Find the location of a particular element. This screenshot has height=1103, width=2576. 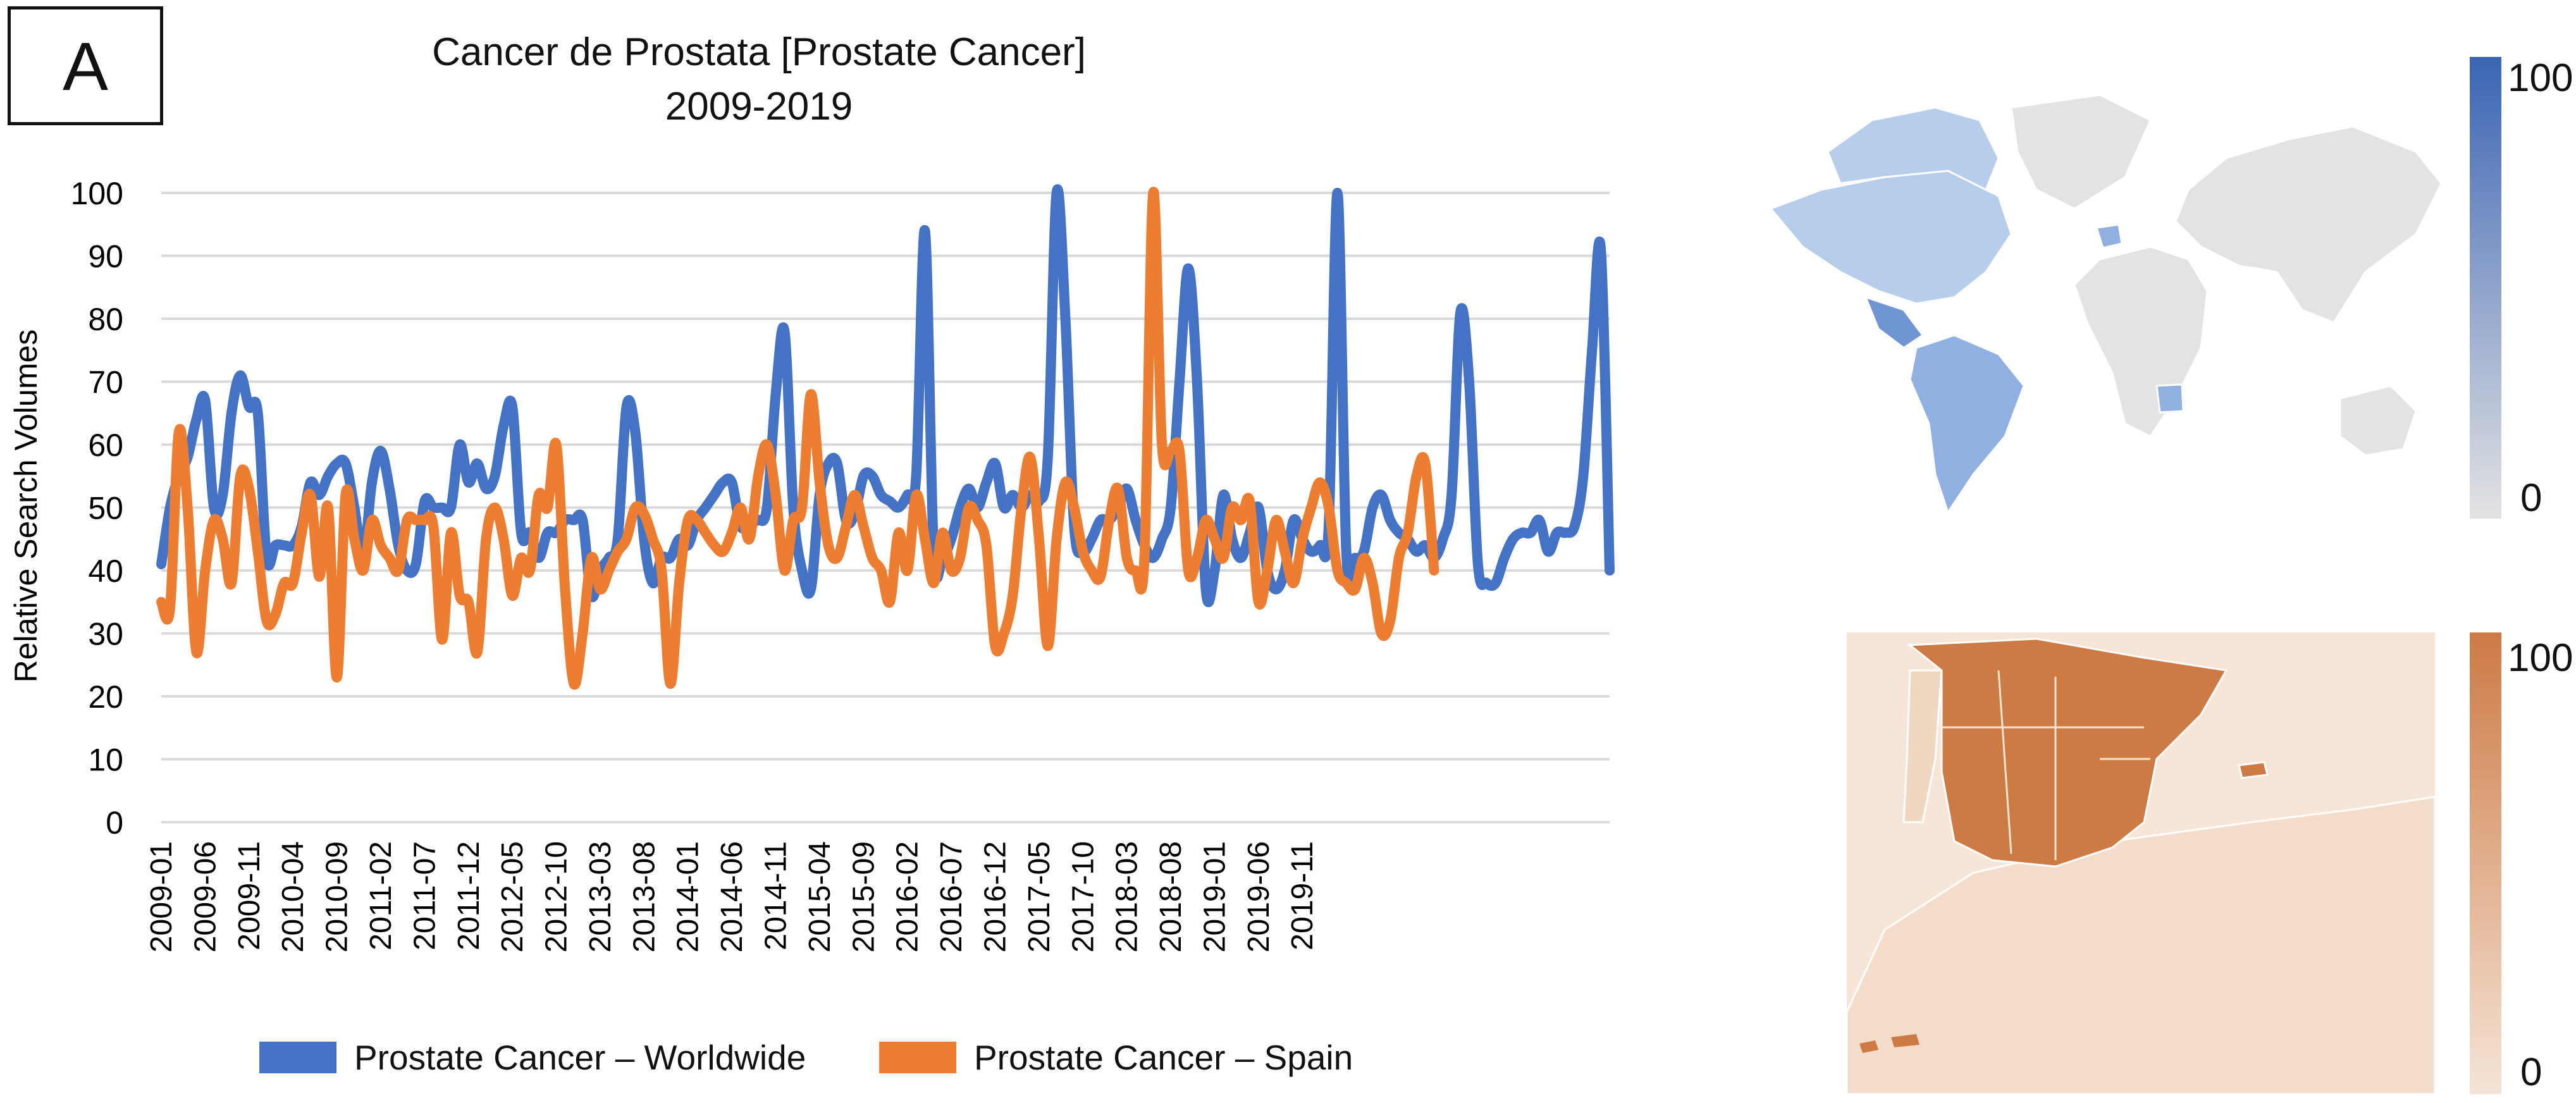

spain-colorbar-min: 0 is located at coordinates (2531, 1072).